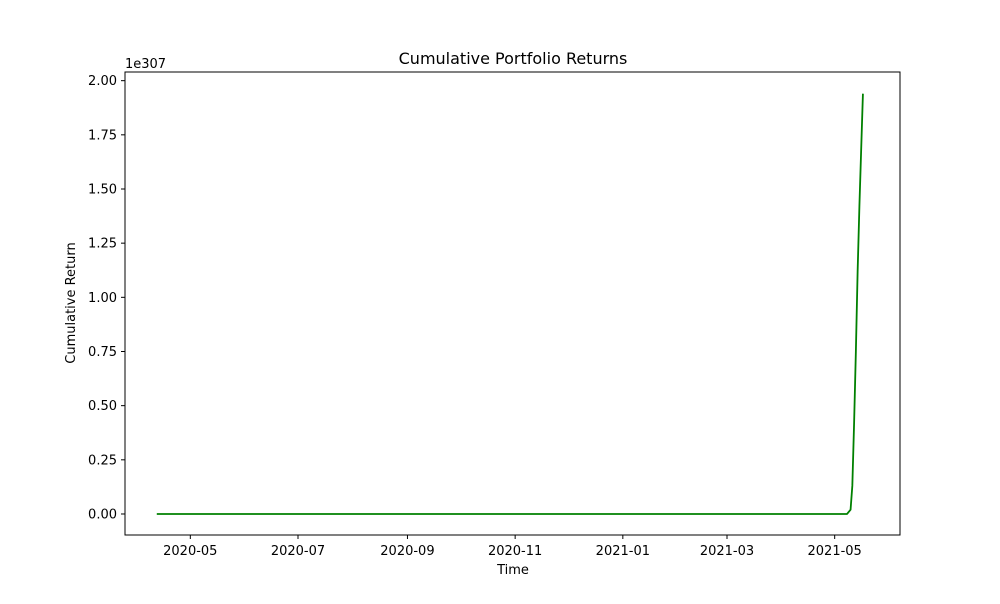 The width and height of the screenshot is (1000, 604). What do you see at coordinates (835, 551) in the screenshot?
I see `x-tick-label: 2021-05` at bounding box center [835, 551].